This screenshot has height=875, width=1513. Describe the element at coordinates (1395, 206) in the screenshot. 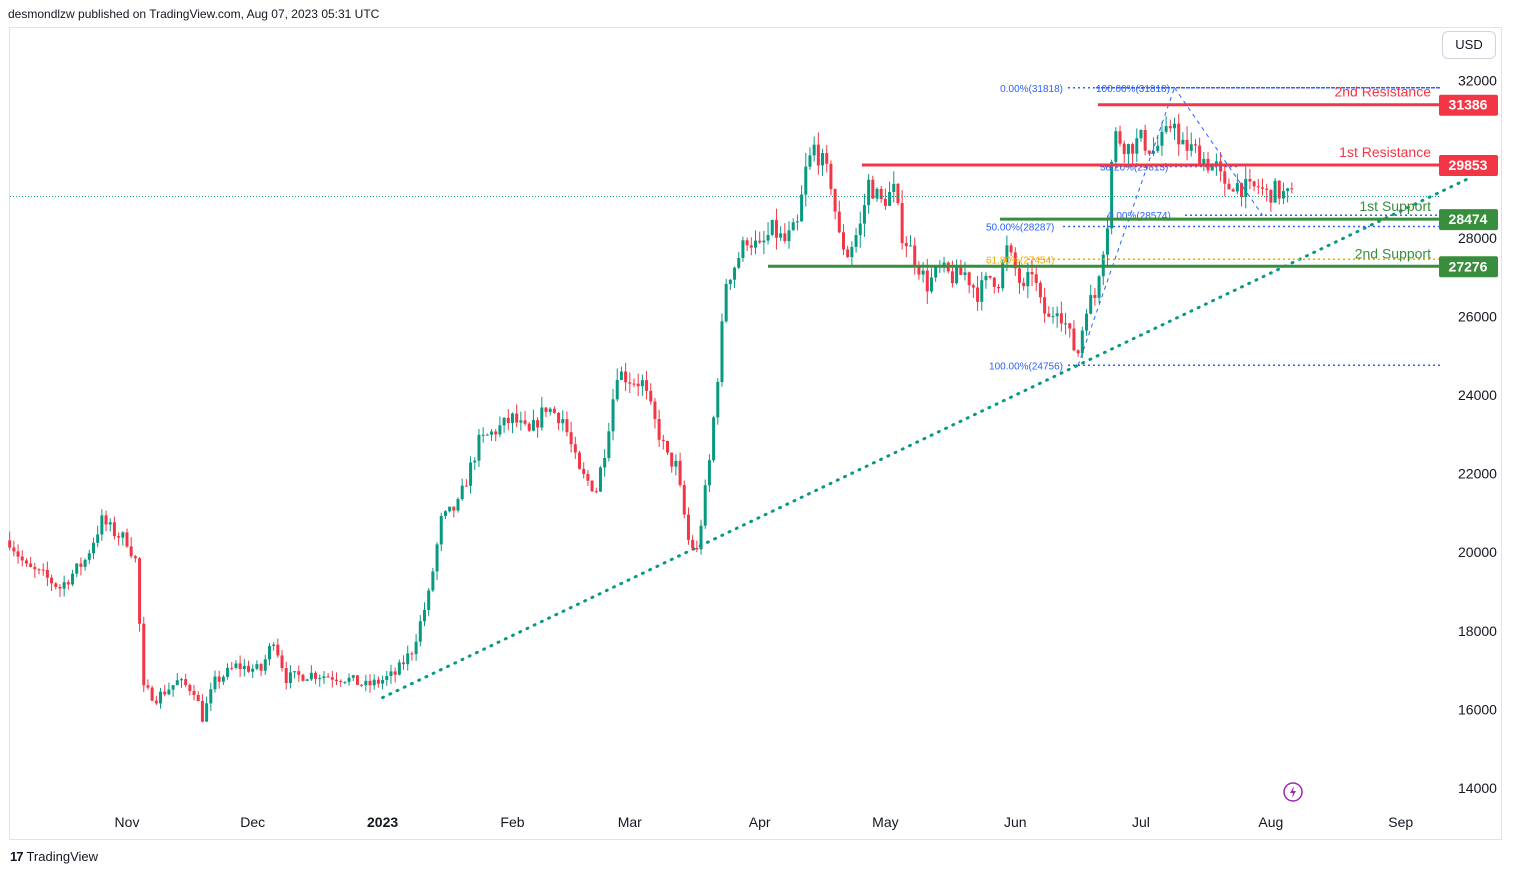

I see `level-label: 1st Support` at that location.